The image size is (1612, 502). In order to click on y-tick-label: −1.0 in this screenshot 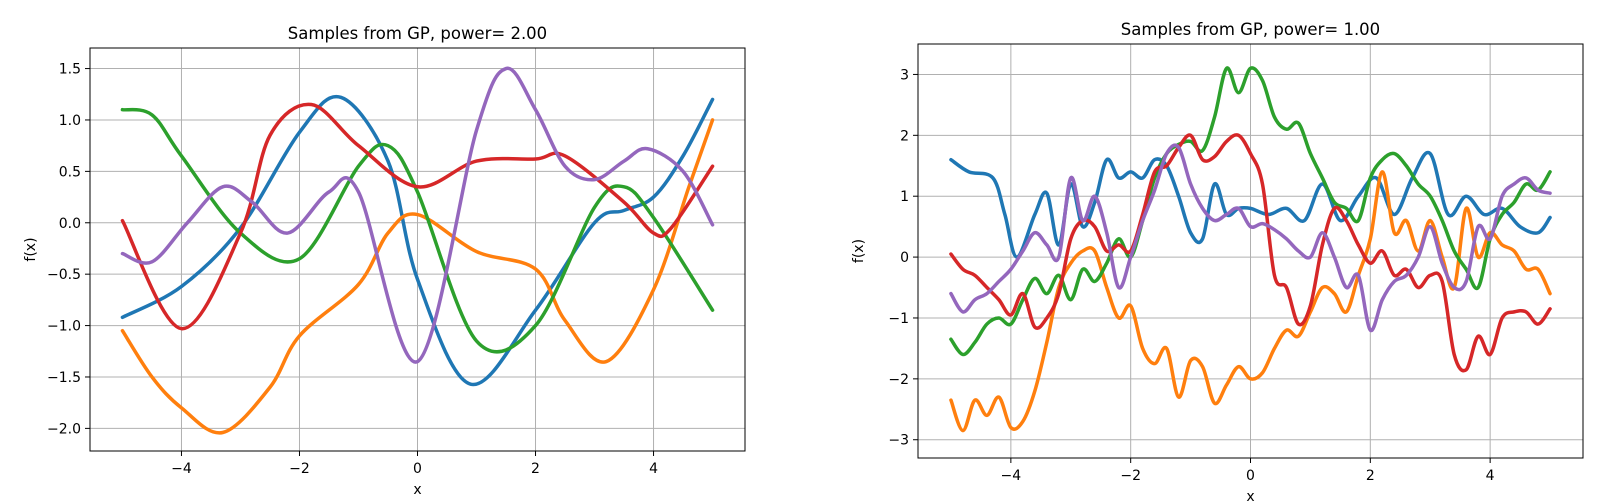, I will do `click(64, 327)`.